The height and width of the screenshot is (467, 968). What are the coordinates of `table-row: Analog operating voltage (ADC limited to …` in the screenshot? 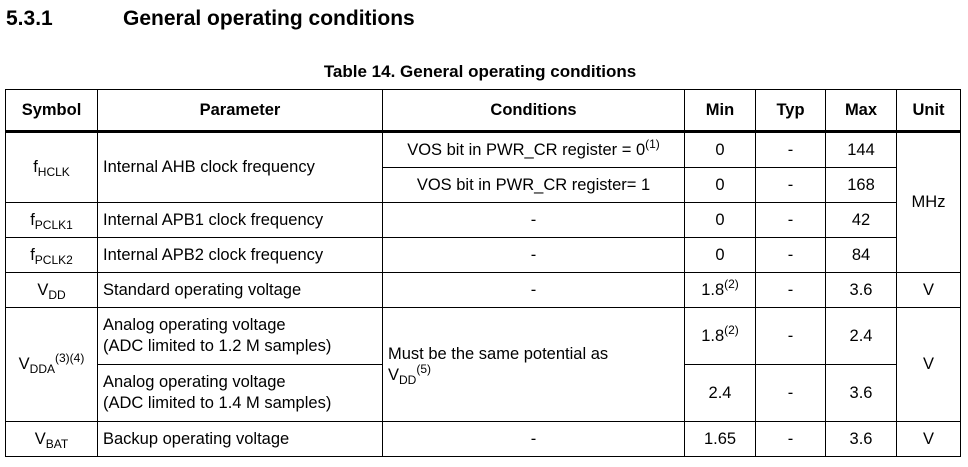 It's located at (483, 393).